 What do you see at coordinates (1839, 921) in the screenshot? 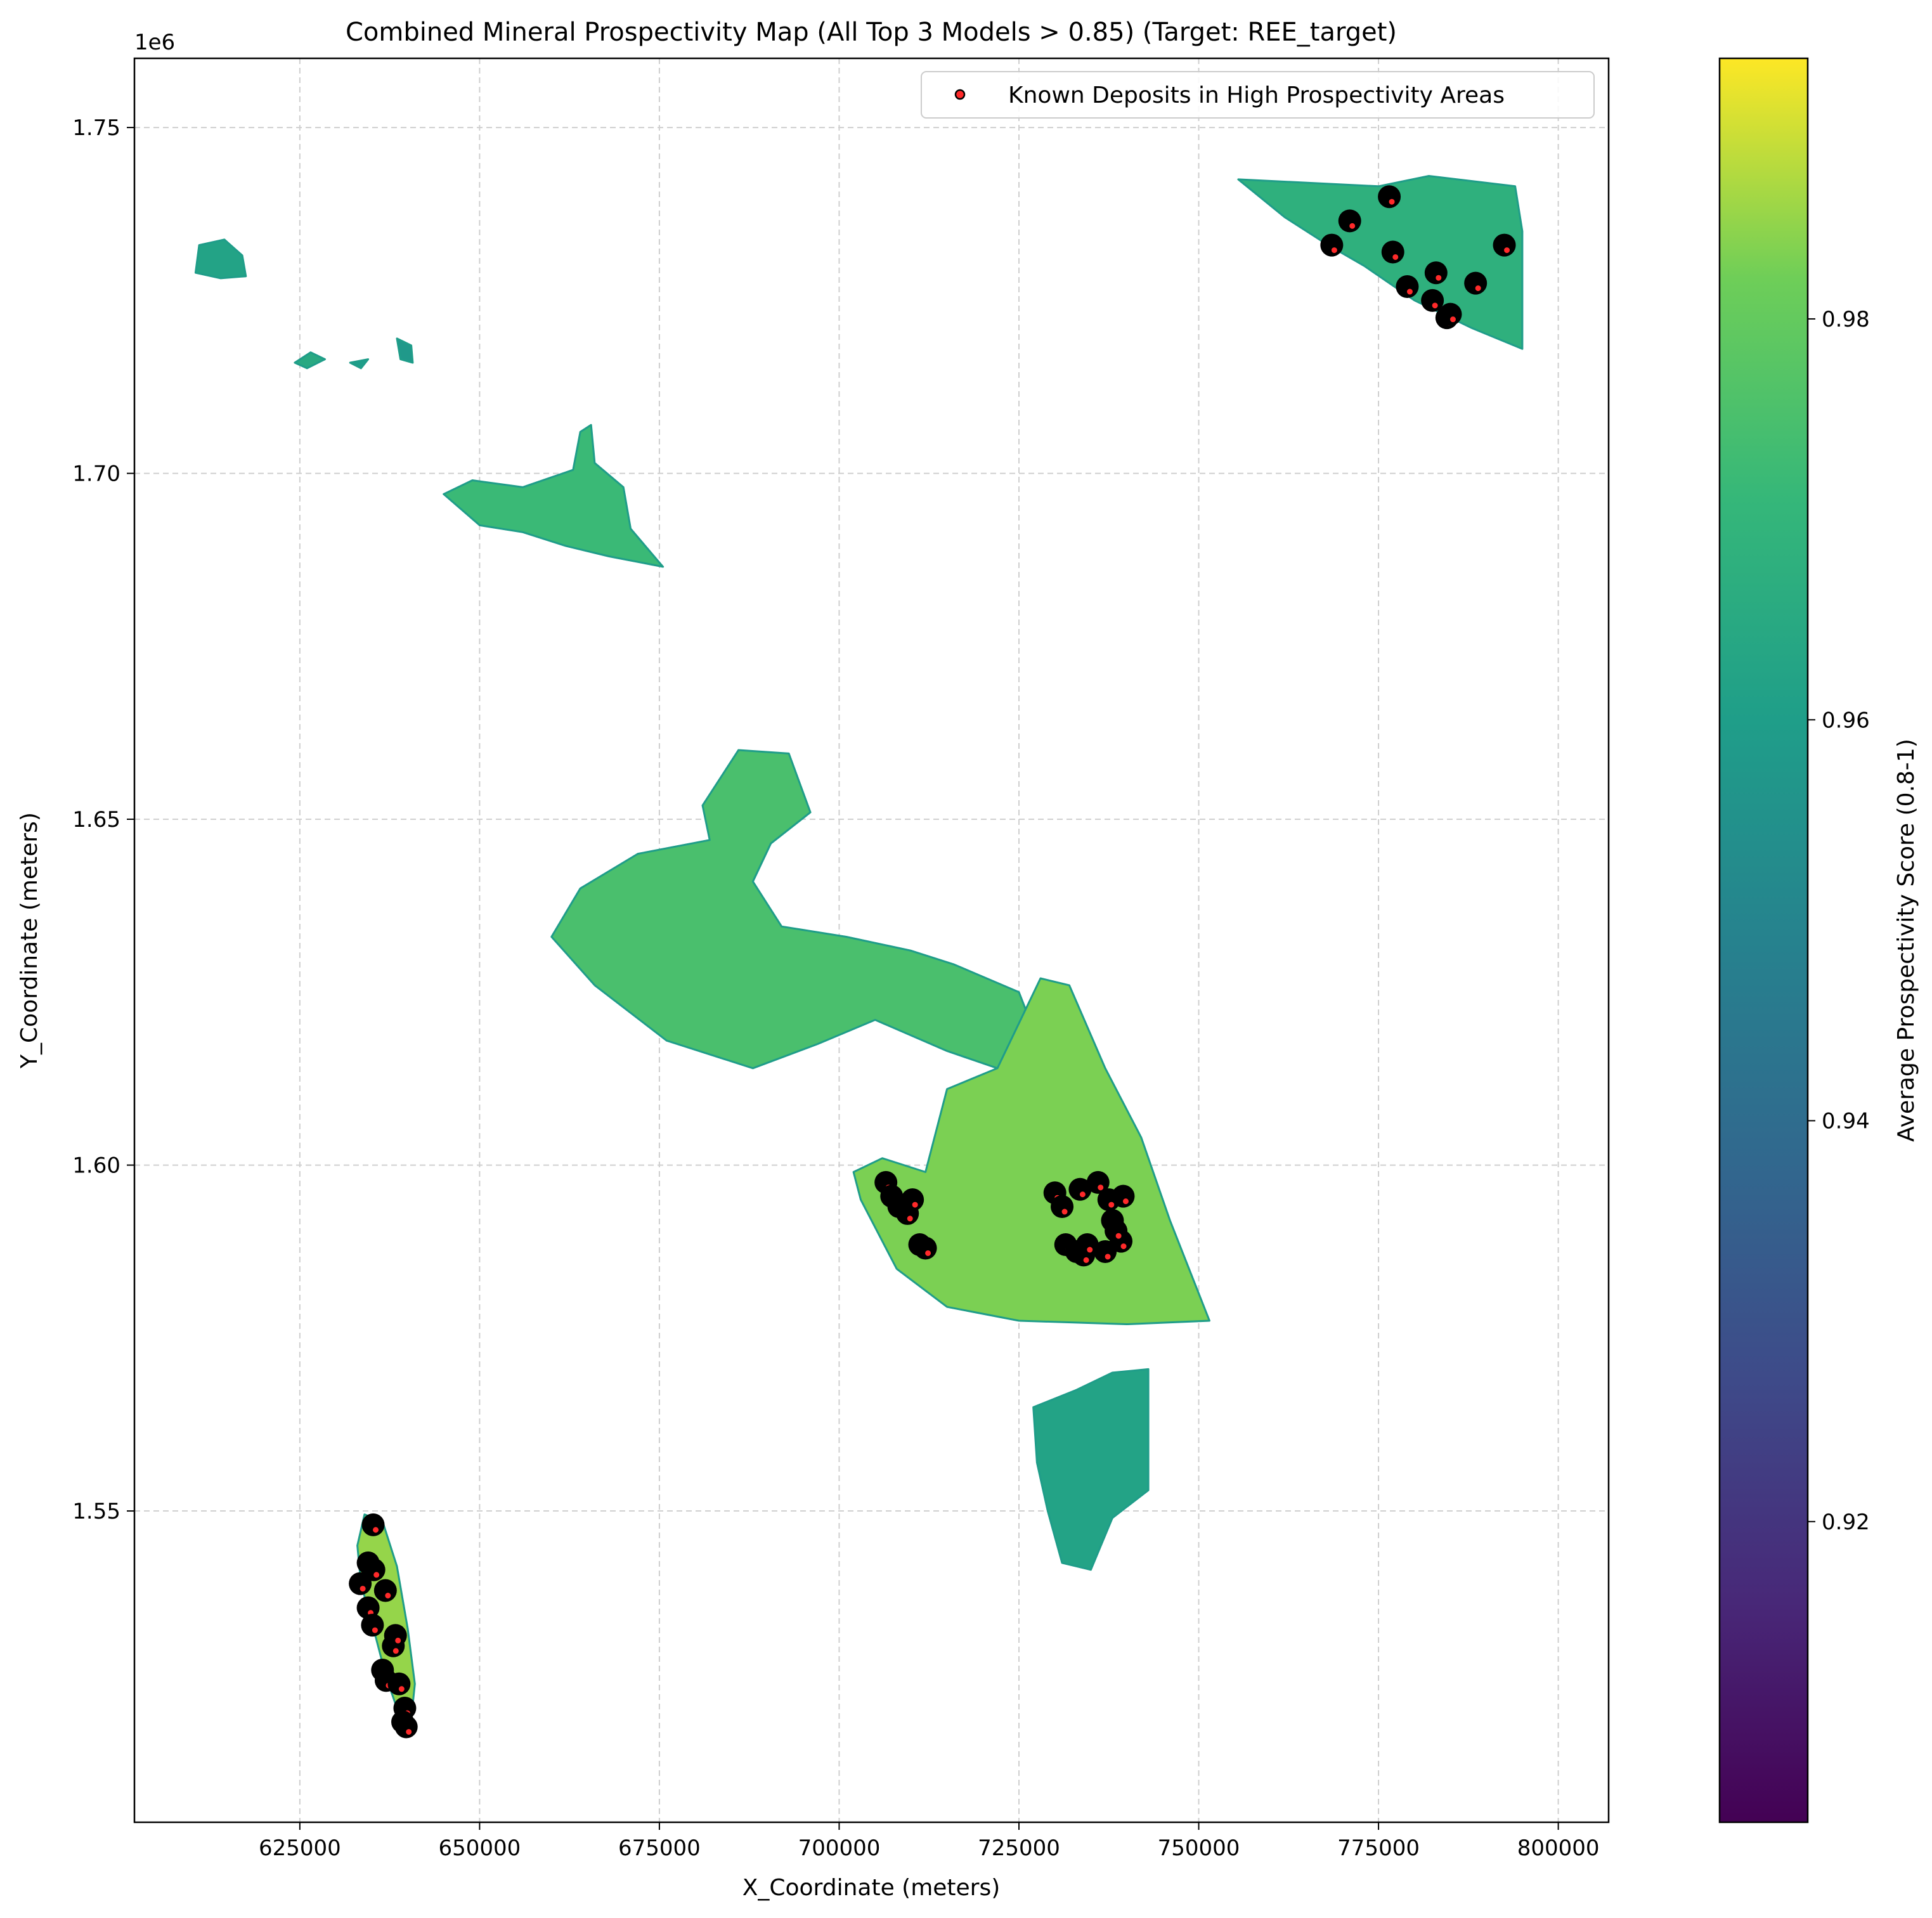
I see `colorbar-tick-layer: 0.92 0.94 0.96 0.98` at bounding box center [1839, 921].